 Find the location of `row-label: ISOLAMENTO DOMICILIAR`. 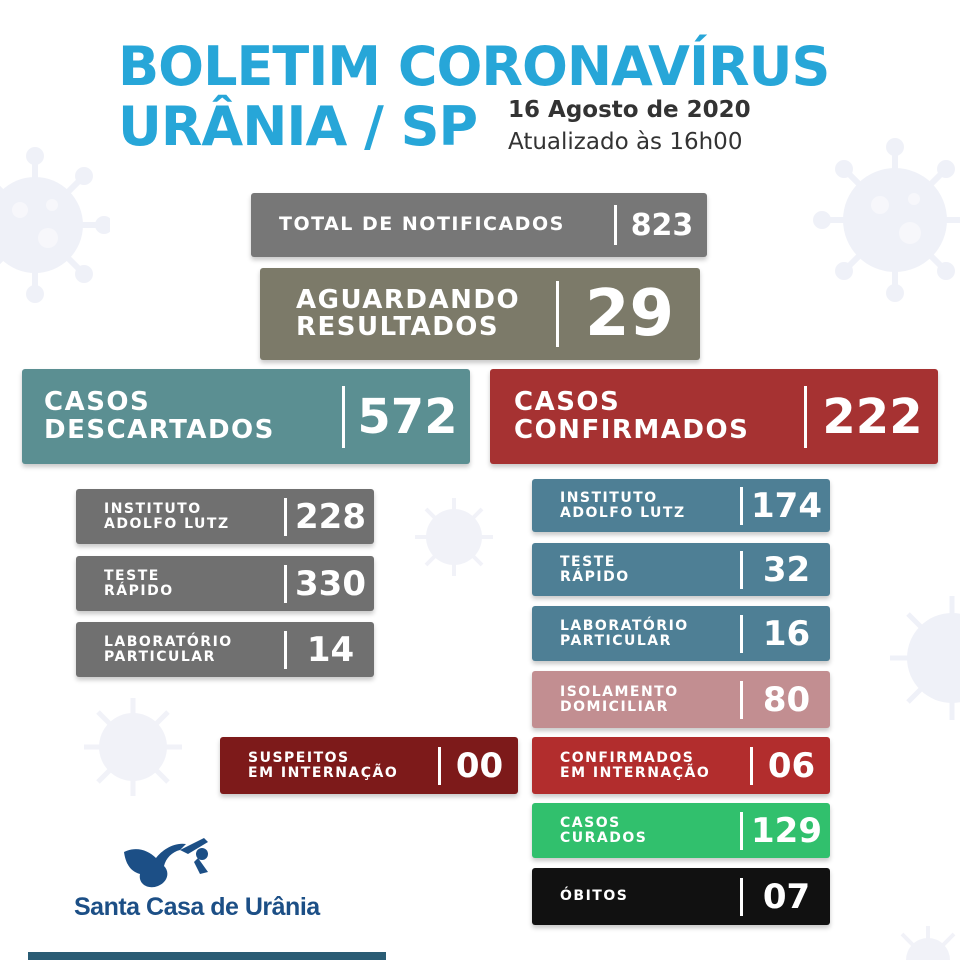

row-label: ISOLAMENTO DOMICILIAR is located at coordinates (619, 699).